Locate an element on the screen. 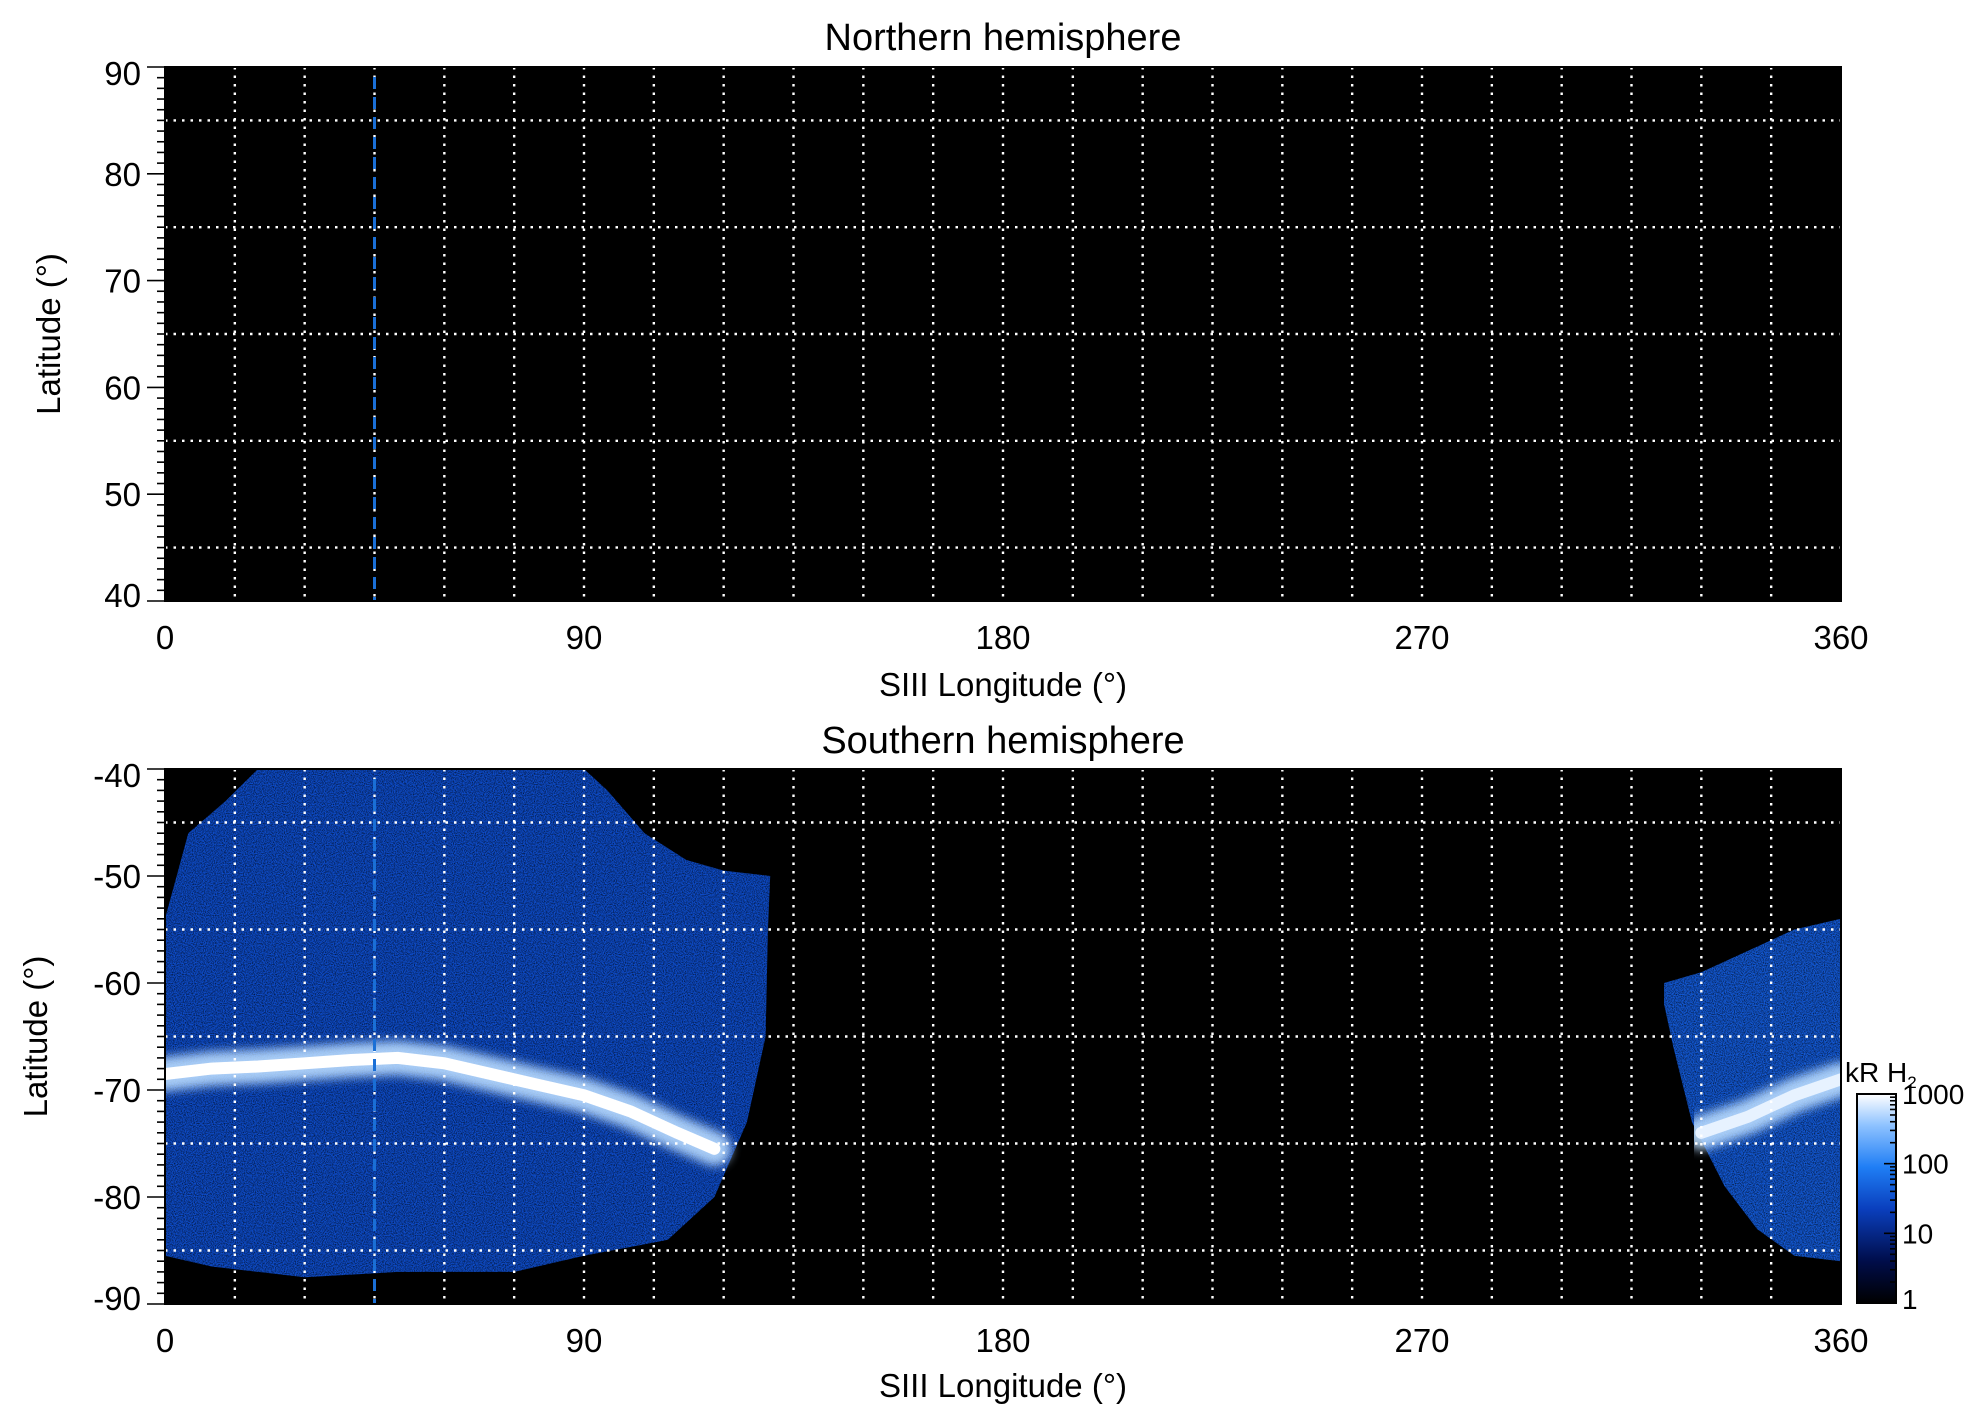 The height and width of the screenshot is (1423, 1983). colorbar-title-subscript: 2 is located at coordinates (1911, 1082).